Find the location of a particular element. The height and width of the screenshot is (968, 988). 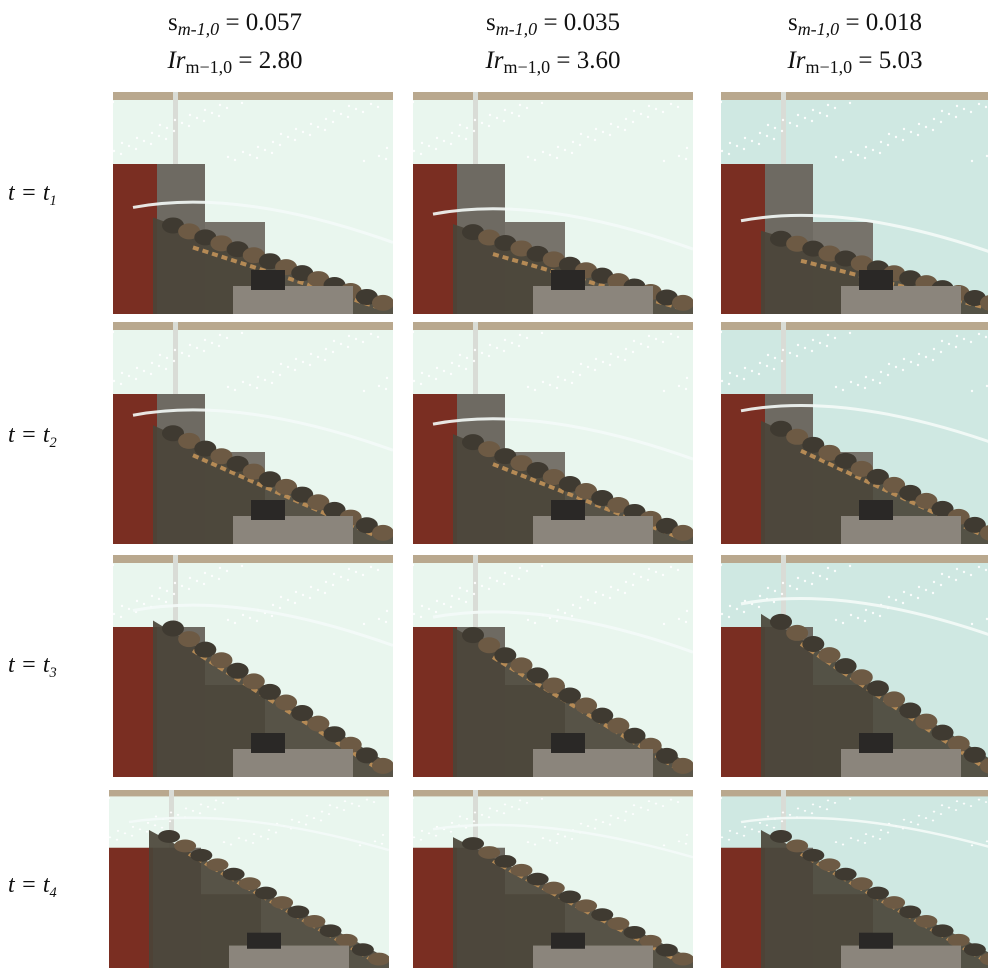

steepness-label: sm-1,0 = 0.057 is located at coordinates (235, 24).